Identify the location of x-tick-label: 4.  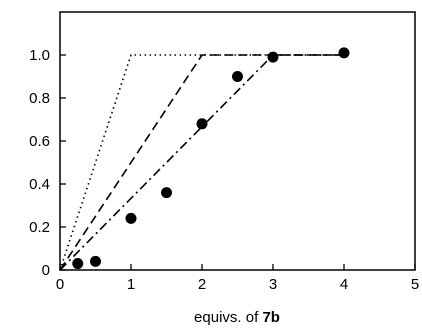
(344, 284).